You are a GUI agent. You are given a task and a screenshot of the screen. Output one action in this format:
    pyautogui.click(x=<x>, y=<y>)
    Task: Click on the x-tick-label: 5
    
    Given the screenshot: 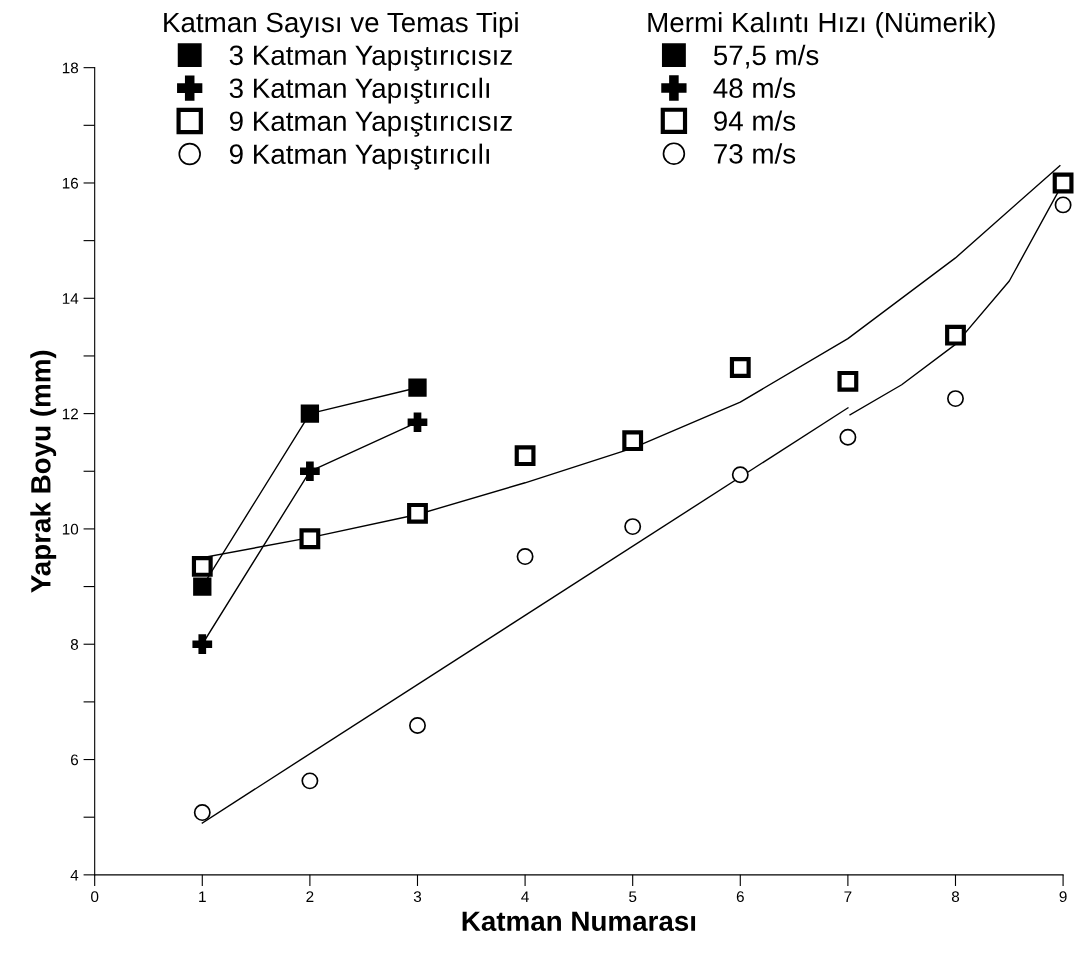 What is the action you would take?
    pyautogui.click(x=633, y=897)
    